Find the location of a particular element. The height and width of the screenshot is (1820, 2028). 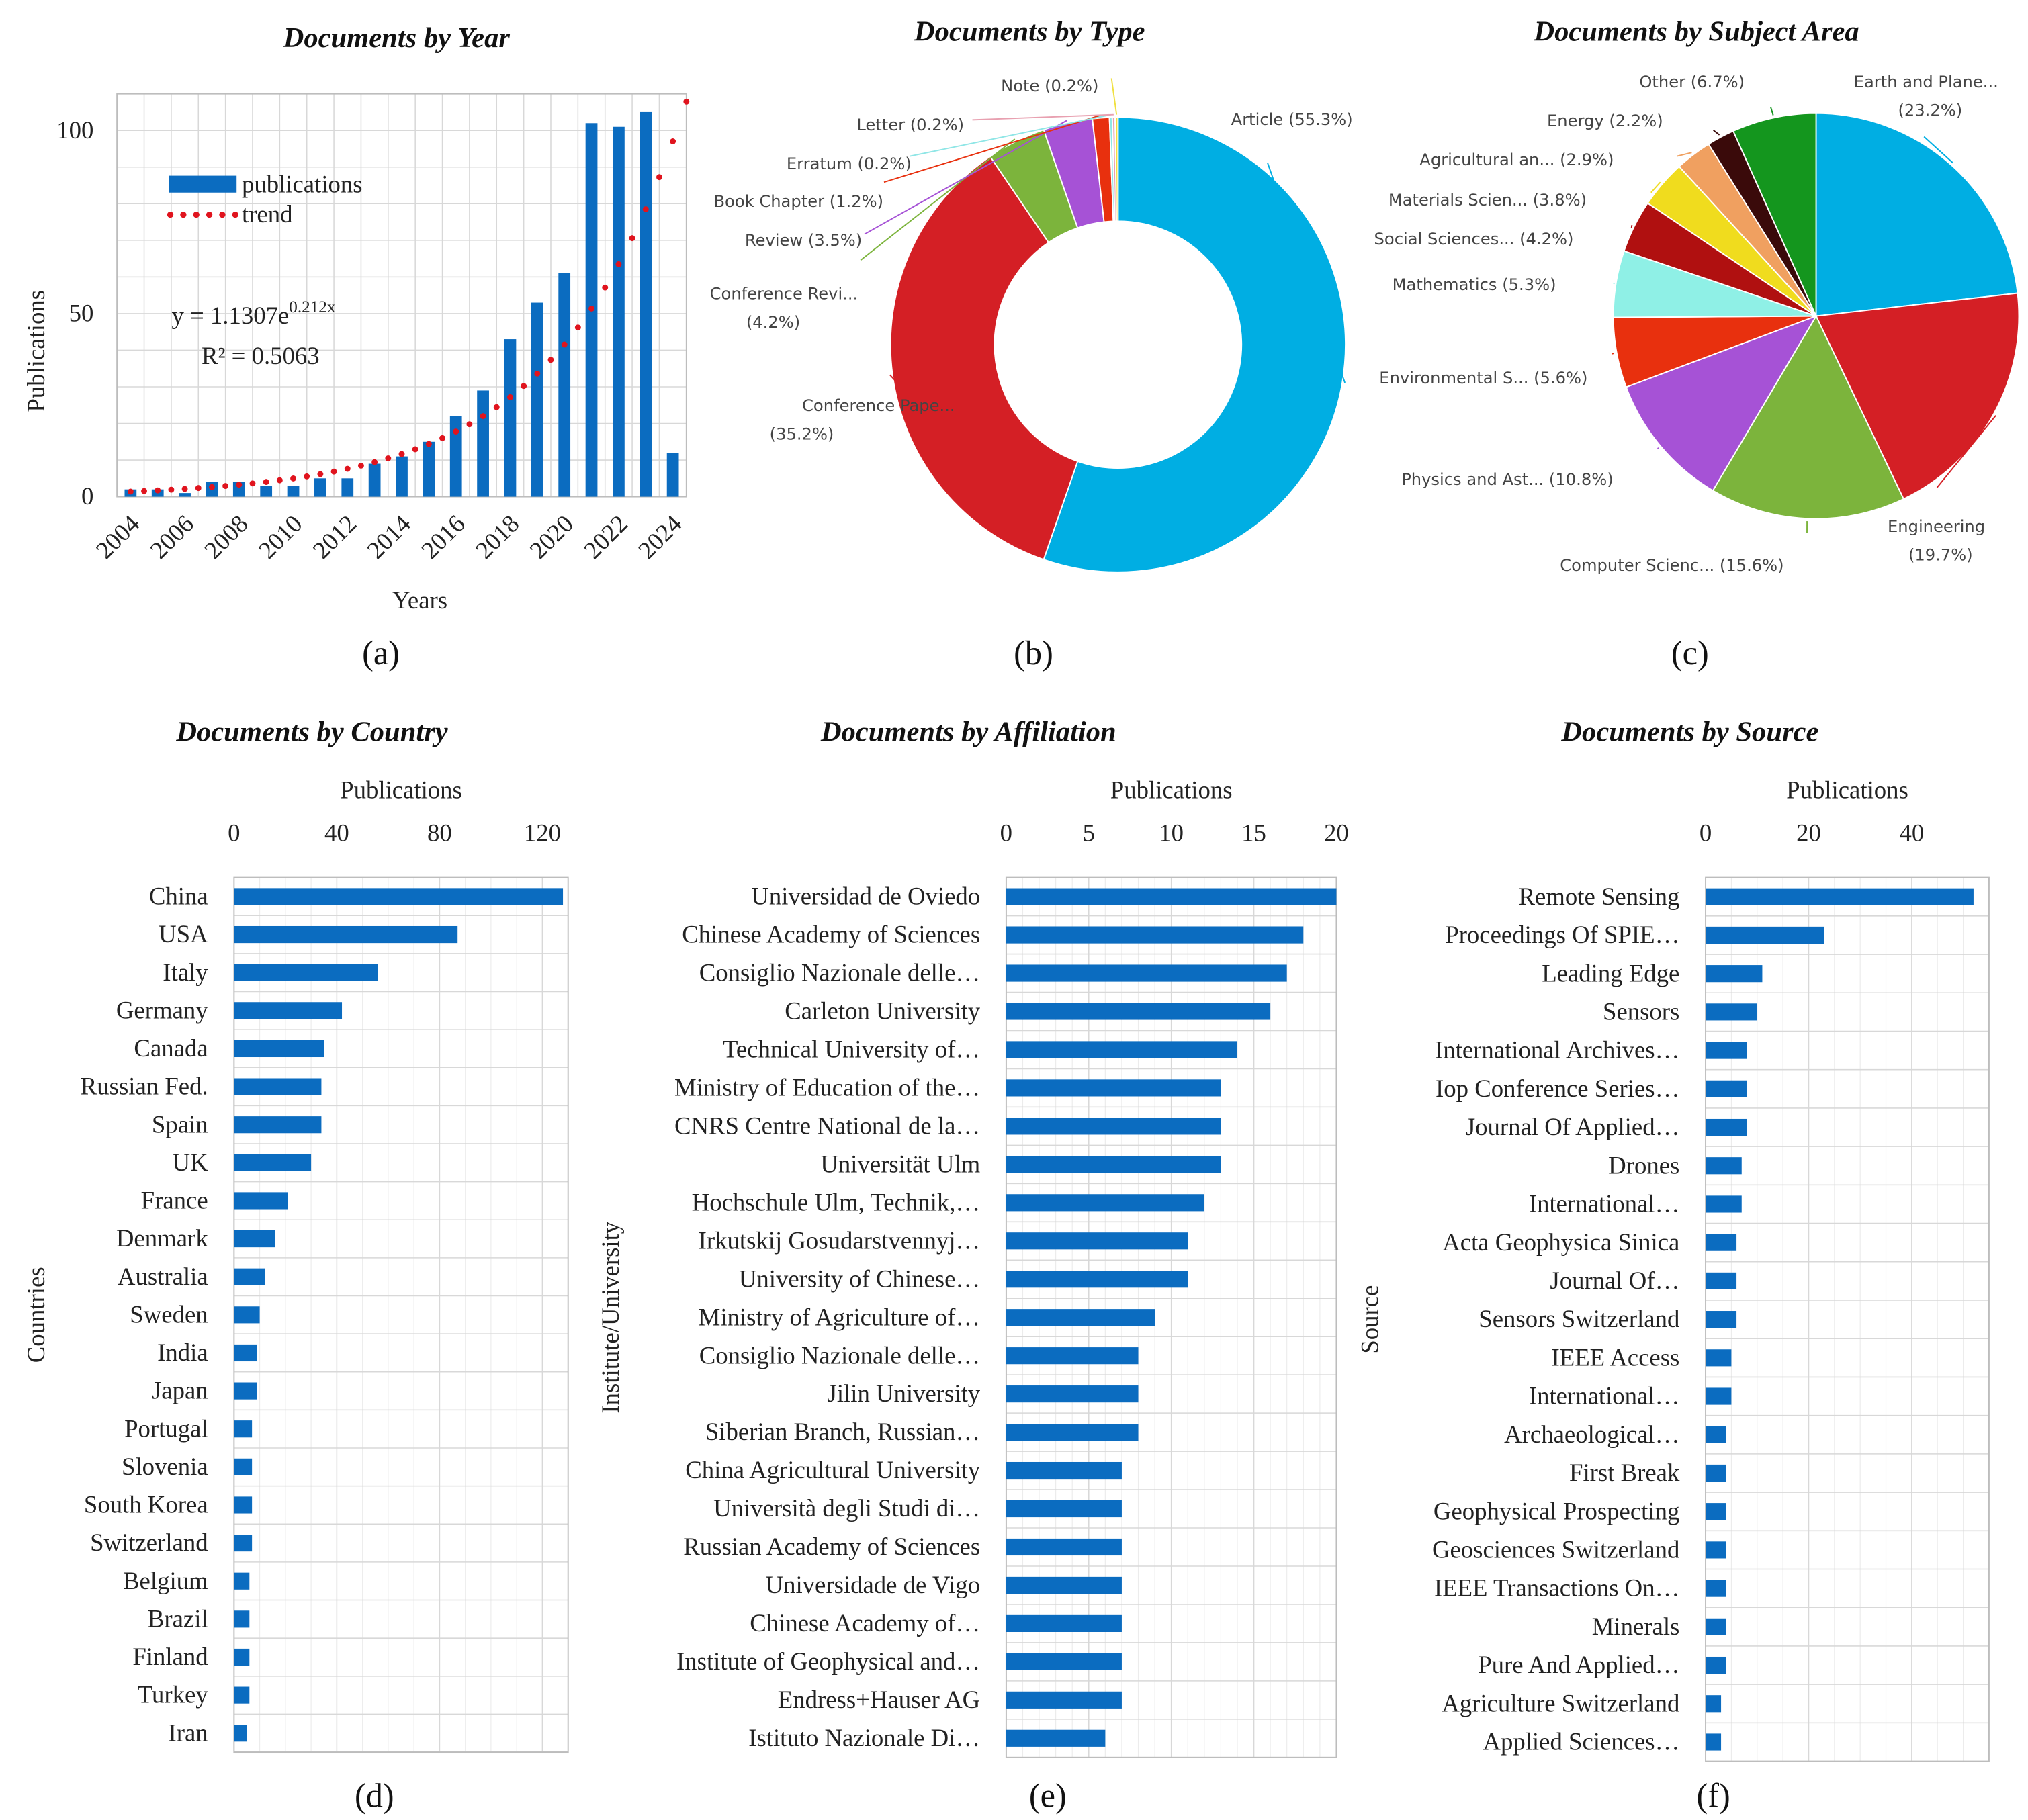

x-tick-label: 0 is located at coordinates (1706, 833).